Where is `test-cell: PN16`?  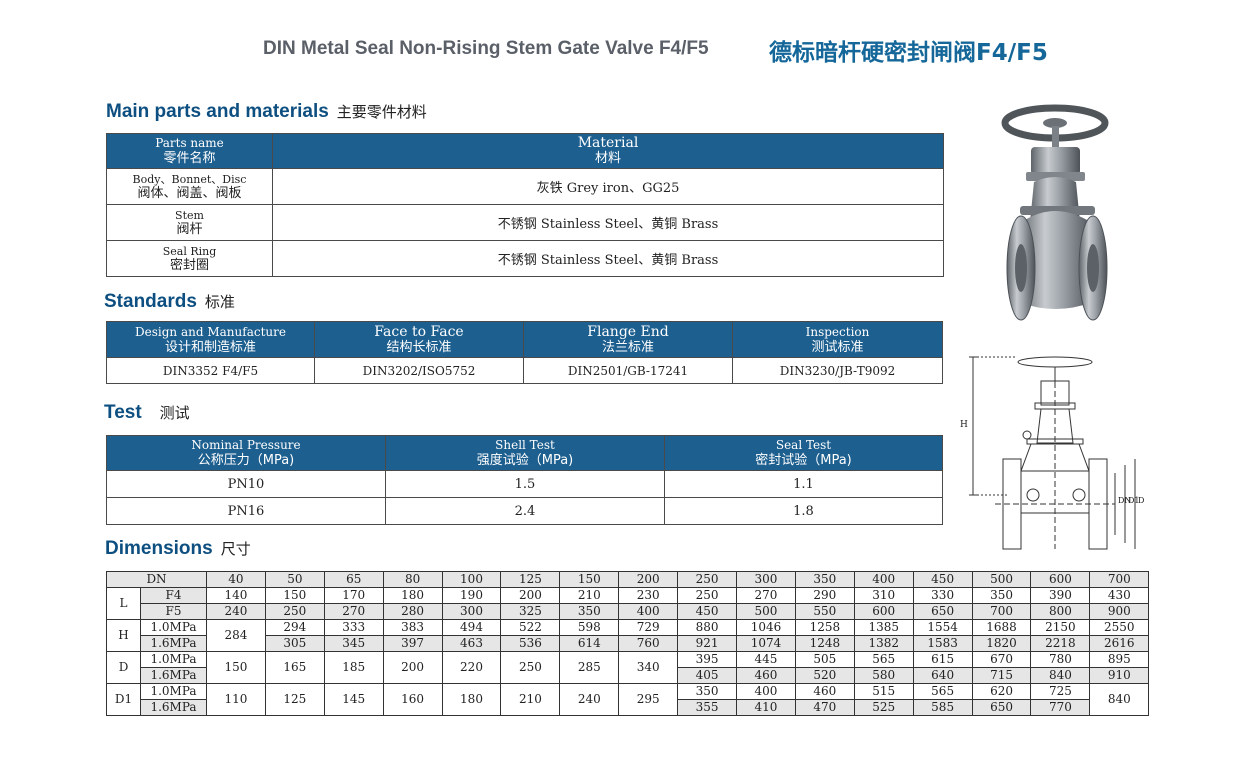 test-cell: PN16 is located at coordinates (246, 511).